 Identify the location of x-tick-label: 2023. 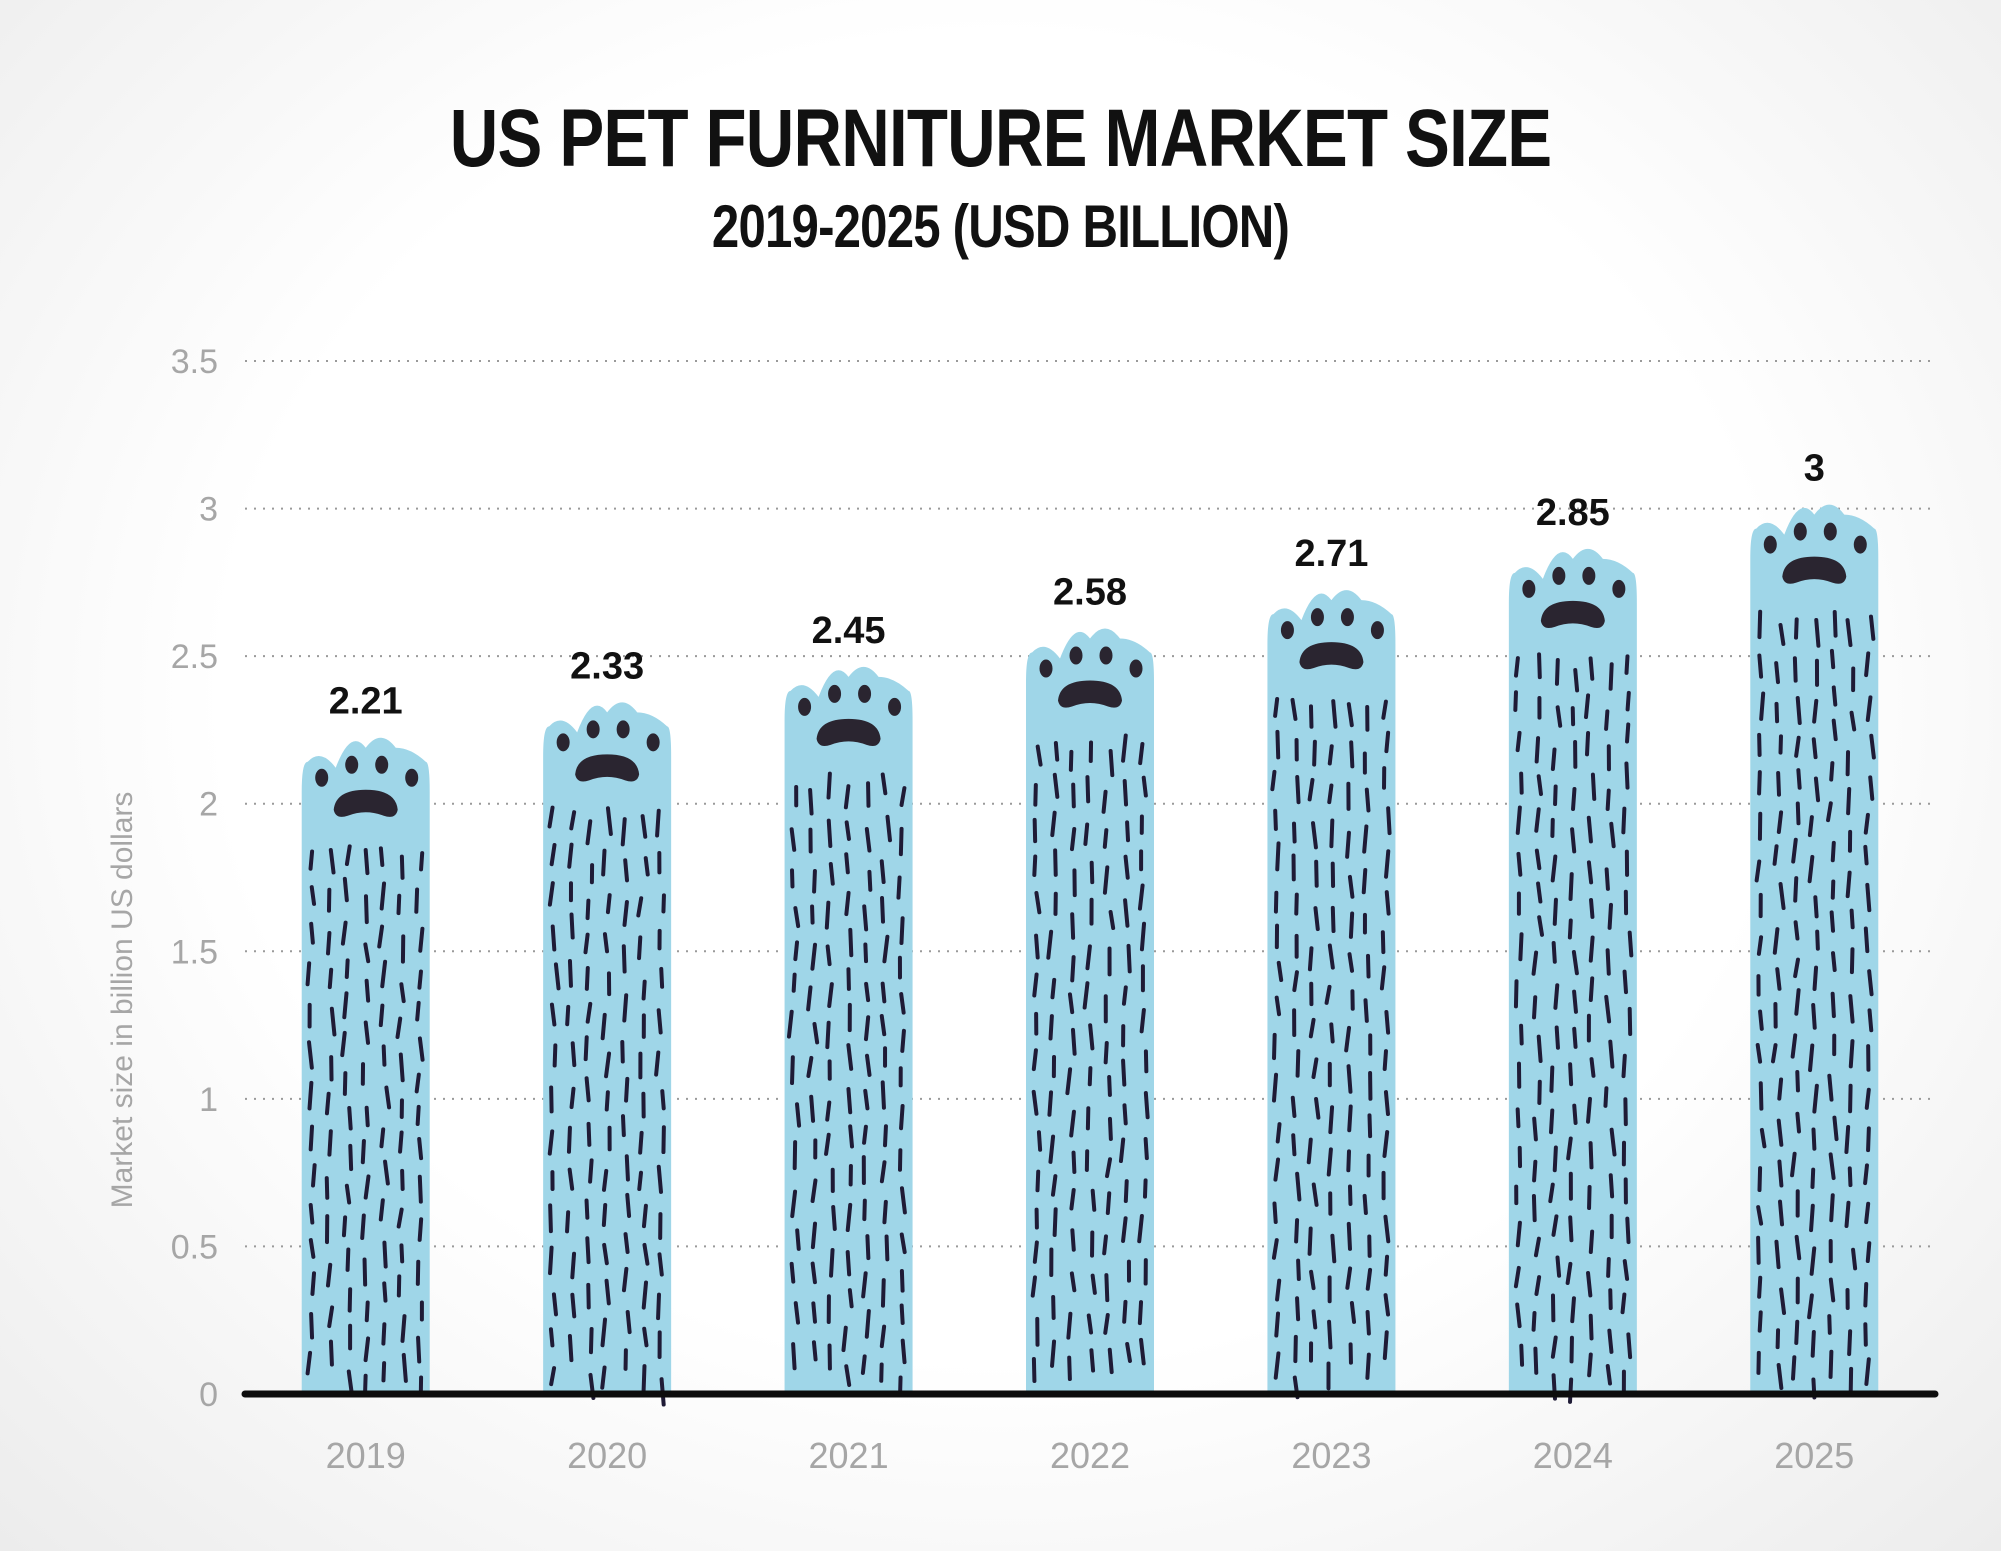
(1331, 1455).